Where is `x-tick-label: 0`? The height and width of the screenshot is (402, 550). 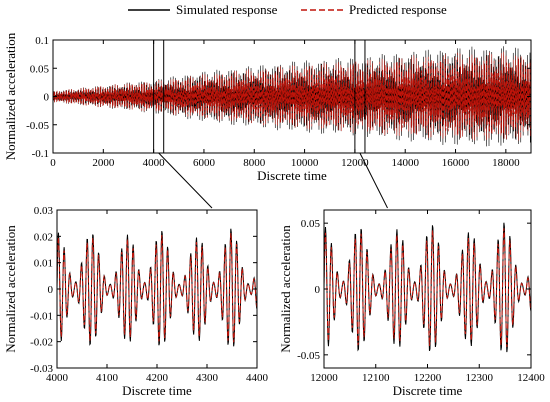
x-tick-label: 0 is located at coordinates (53, 163).